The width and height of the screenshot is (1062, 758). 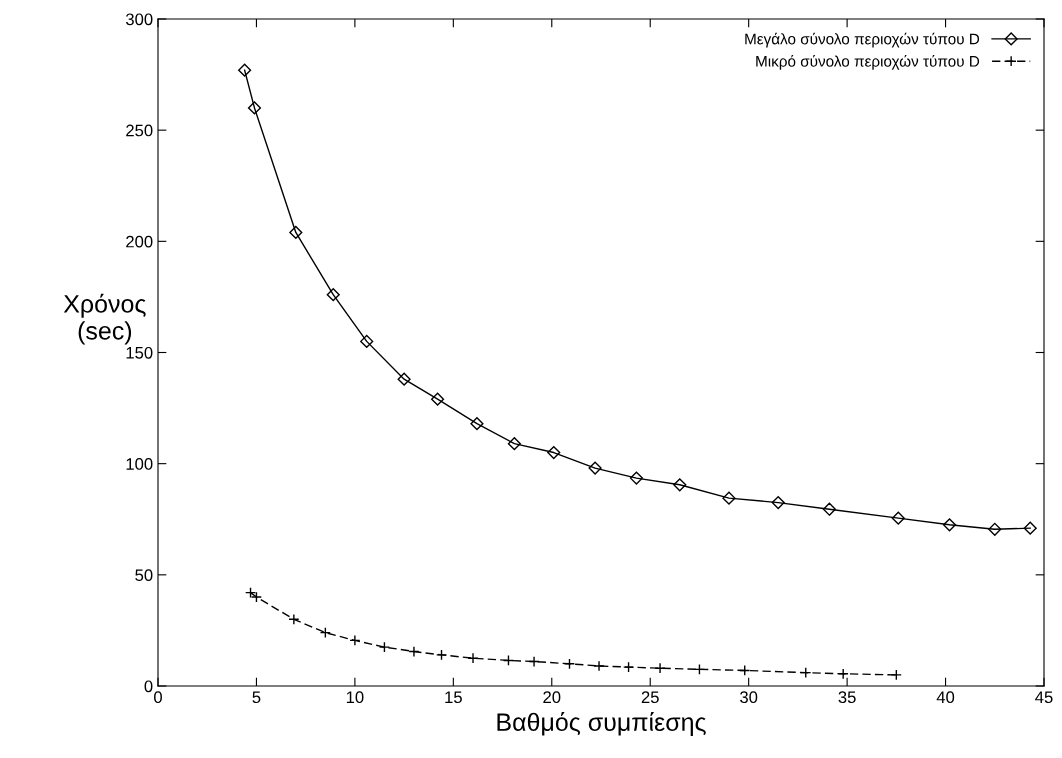 I want to click on y-axis-title: Χρόνος (sec), so click(x=104, y=319).